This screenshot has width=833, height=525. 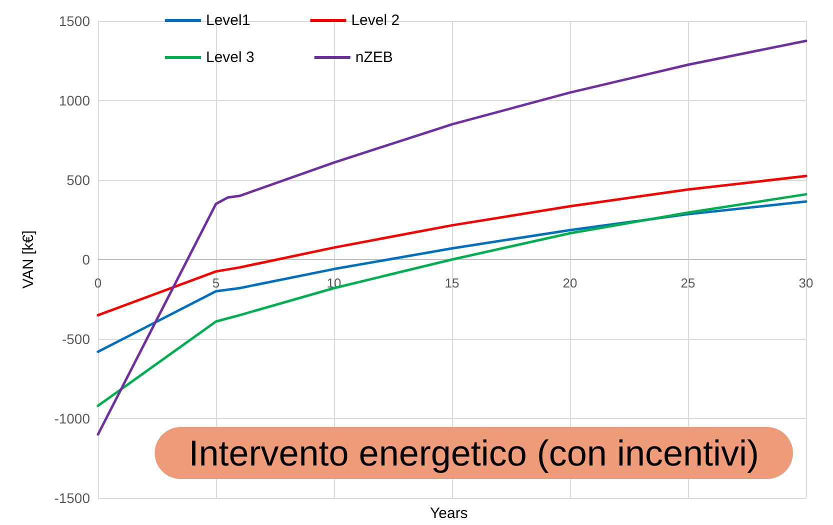 What do you see at coordinates (28, 259) in the screenshot?
I see `y-axis-title: VAN [k€]` at bounding box center [28, 259].